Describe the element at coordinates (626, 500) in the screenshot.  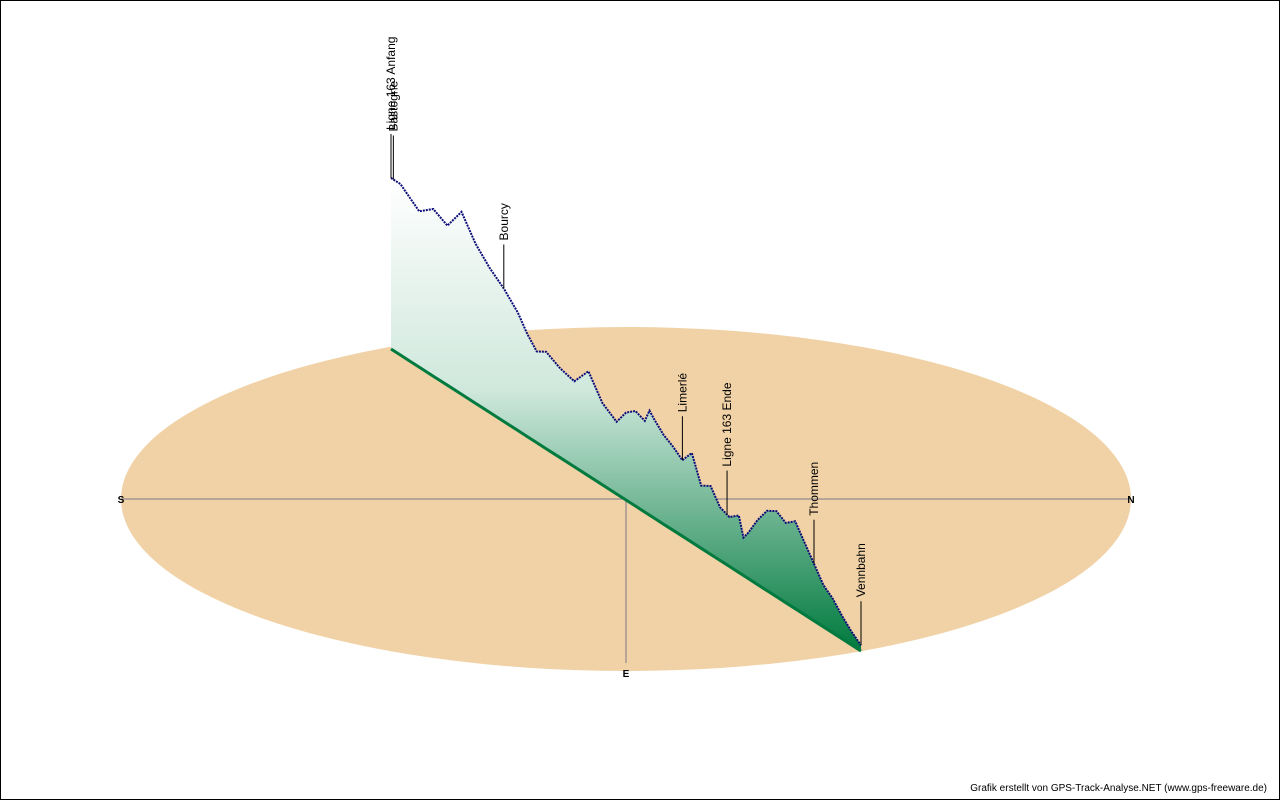
I see `ground-track-line` at that location.